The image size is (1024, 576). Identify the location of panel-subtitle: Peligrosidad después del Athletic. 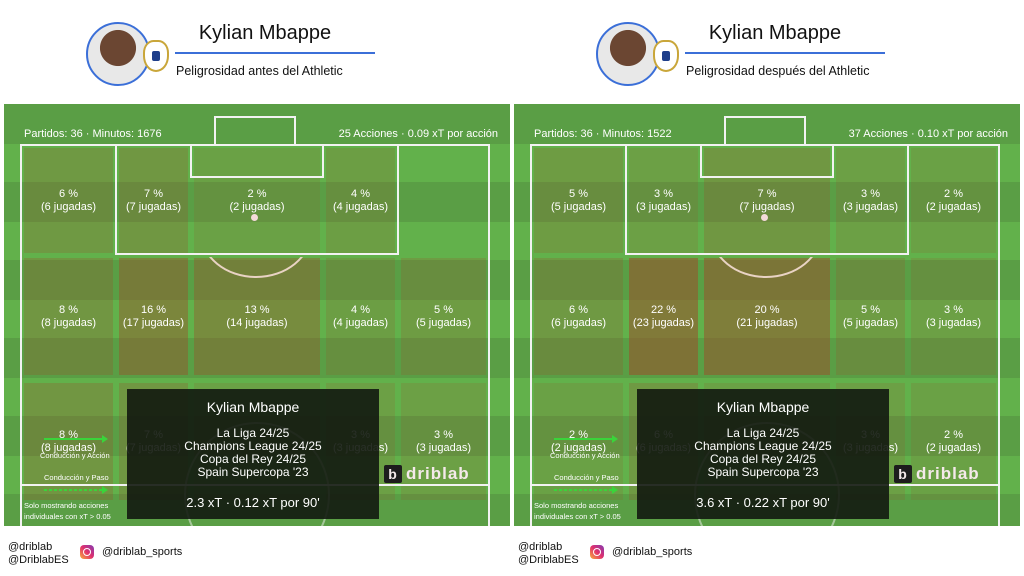
(778, 71).